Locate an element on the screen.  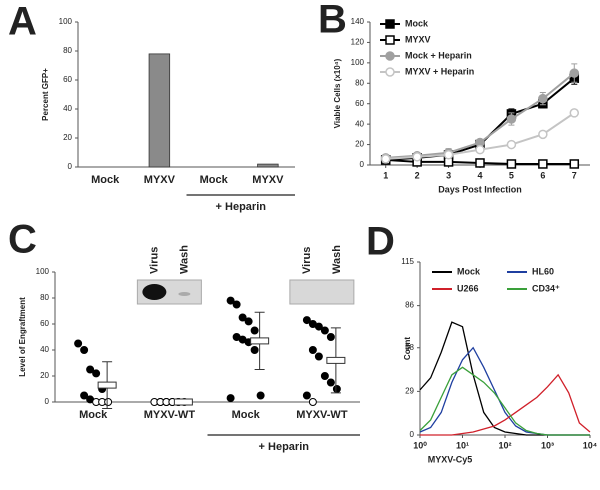
x-tick-label: 10³ is located at coordinates (547, 445).